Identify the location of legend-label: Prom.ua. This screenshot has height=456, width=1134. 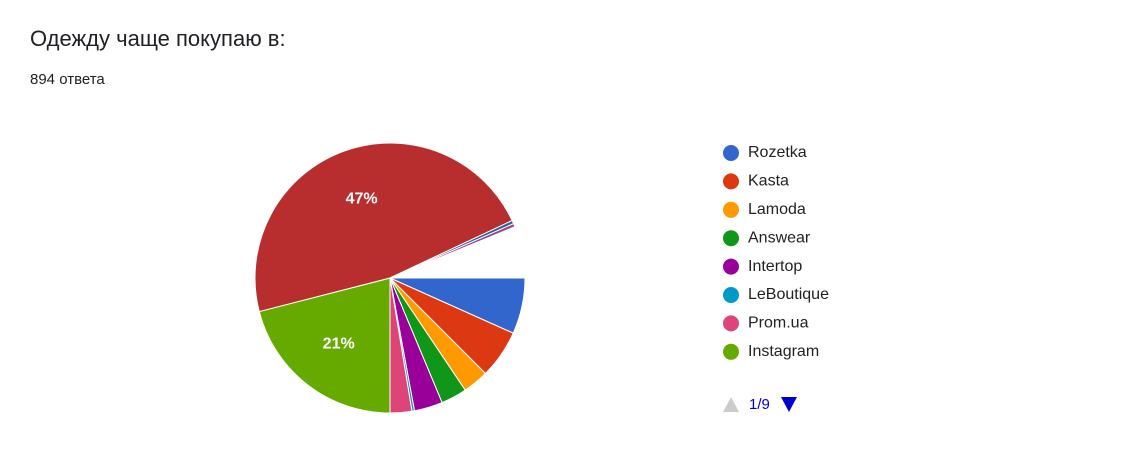
(778, 323).